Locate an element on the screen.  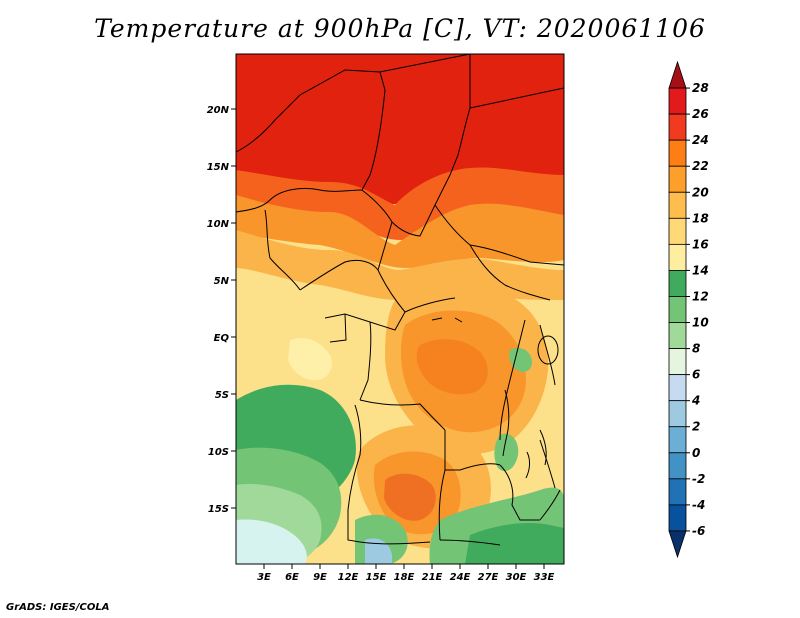
longitude-axis is located at coordinates (404, 566).